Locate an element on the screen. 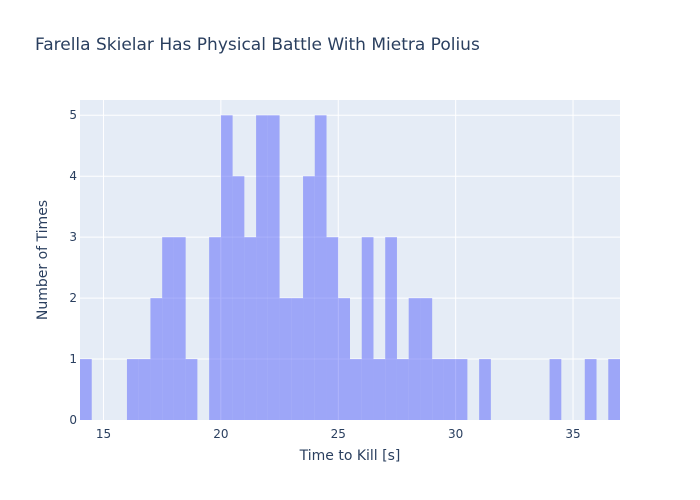 The width and height of the screenshot is (700, 500). x-tick-label: 20 is located at coordinates (220, 434).